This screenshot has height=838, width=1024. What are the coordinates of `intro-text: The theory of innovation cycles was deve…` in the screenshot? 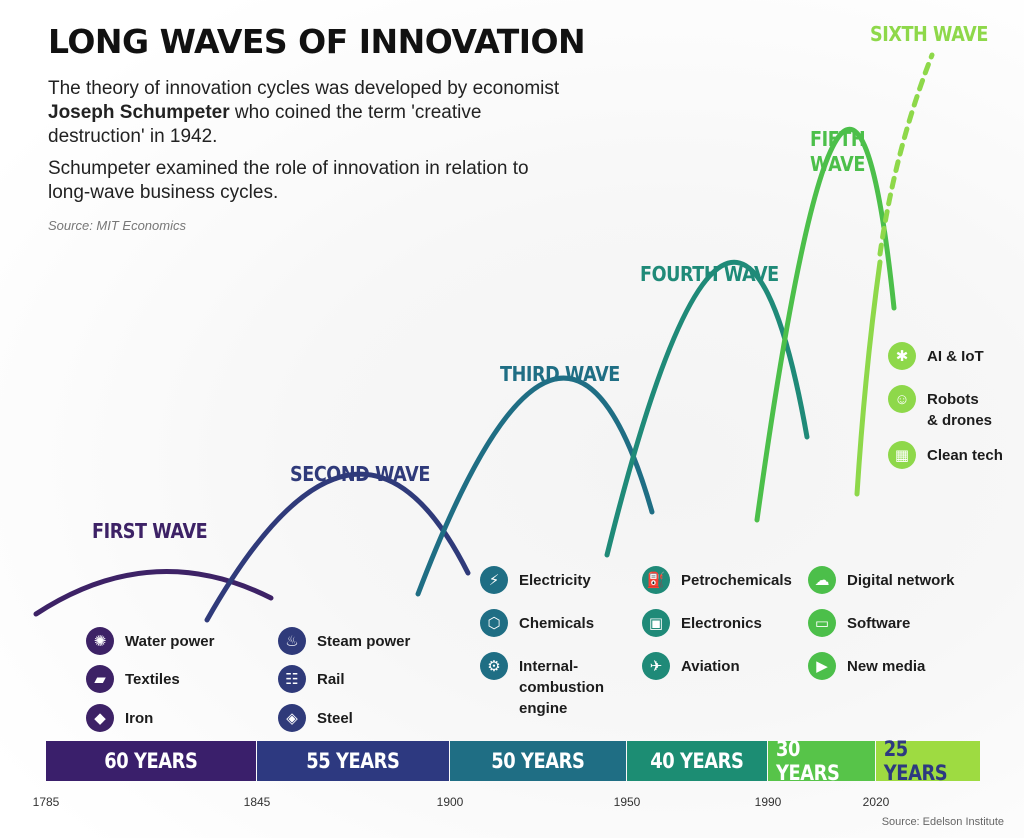 It's located at (308, 145).